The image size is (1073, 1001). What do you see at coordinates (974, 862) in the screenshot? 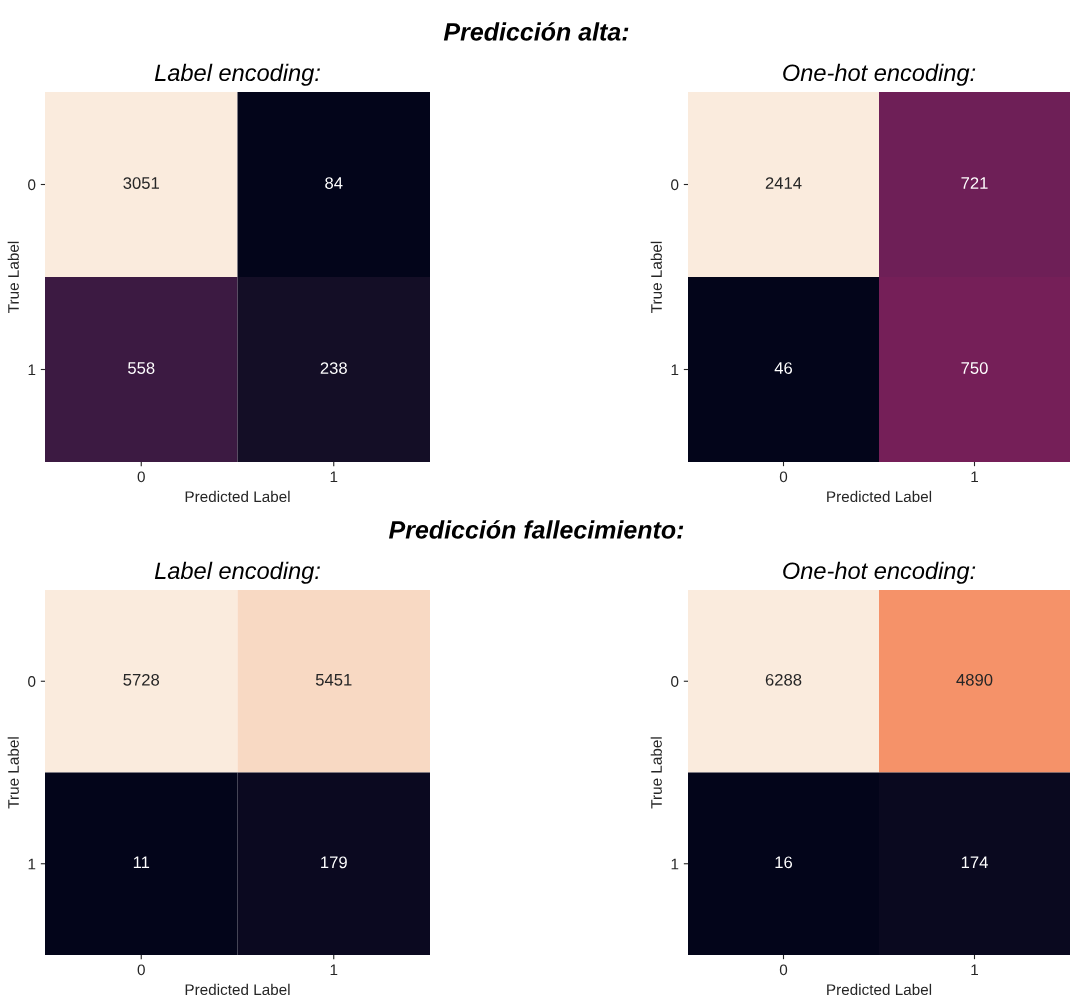
I see `data-label: 174` at bounding box center [974, 862].